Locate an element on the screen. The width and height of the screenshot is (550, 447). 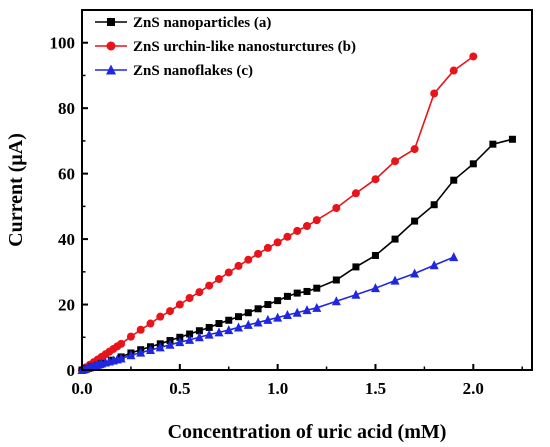
legend-entry-c: ZnS nanoflakes (c) is located at coordinates (174, 71).